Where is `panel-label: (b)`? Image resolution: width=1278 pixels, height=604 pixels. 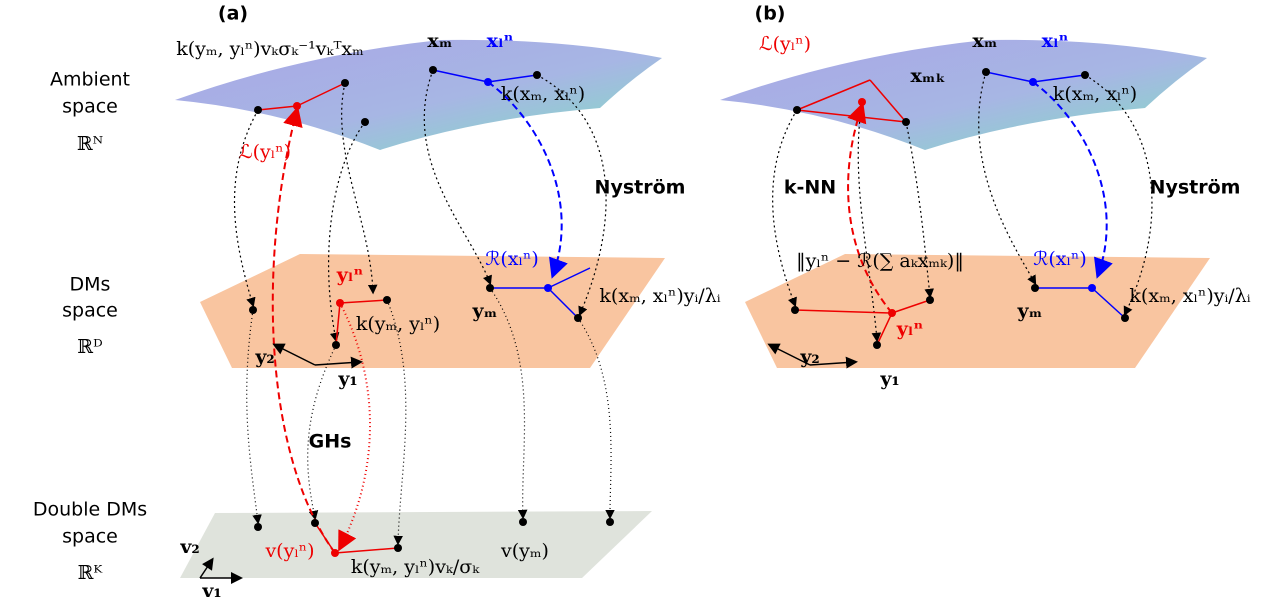
panel-label: (b) is located at coordinates (770, 14).